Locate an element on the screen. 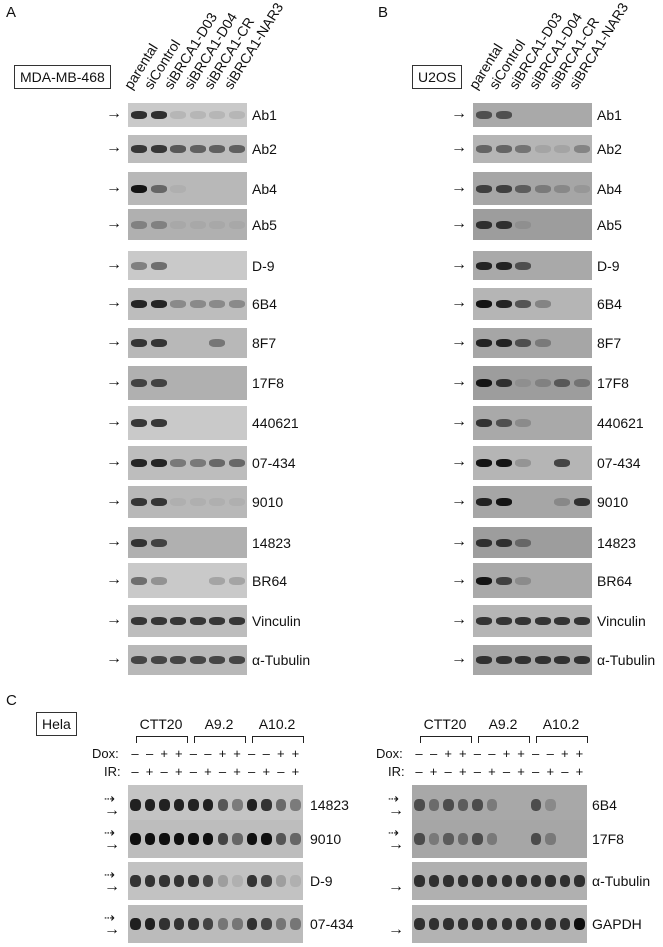 The image size is (663, 947). antibody-label: 6B4 is located at coordinates (604, 805).